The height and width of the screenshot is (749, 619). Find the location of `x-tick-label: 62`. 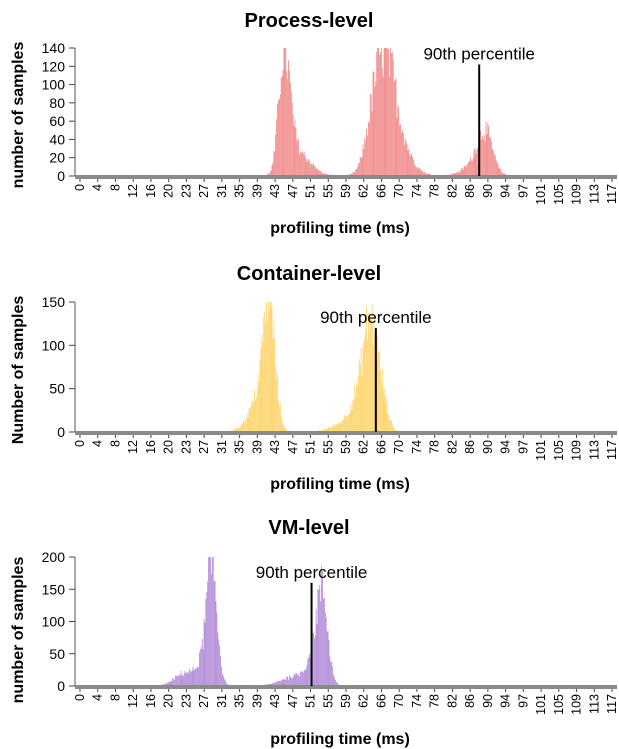

x-tick-label: 62 is located at coordinates (364, 701).